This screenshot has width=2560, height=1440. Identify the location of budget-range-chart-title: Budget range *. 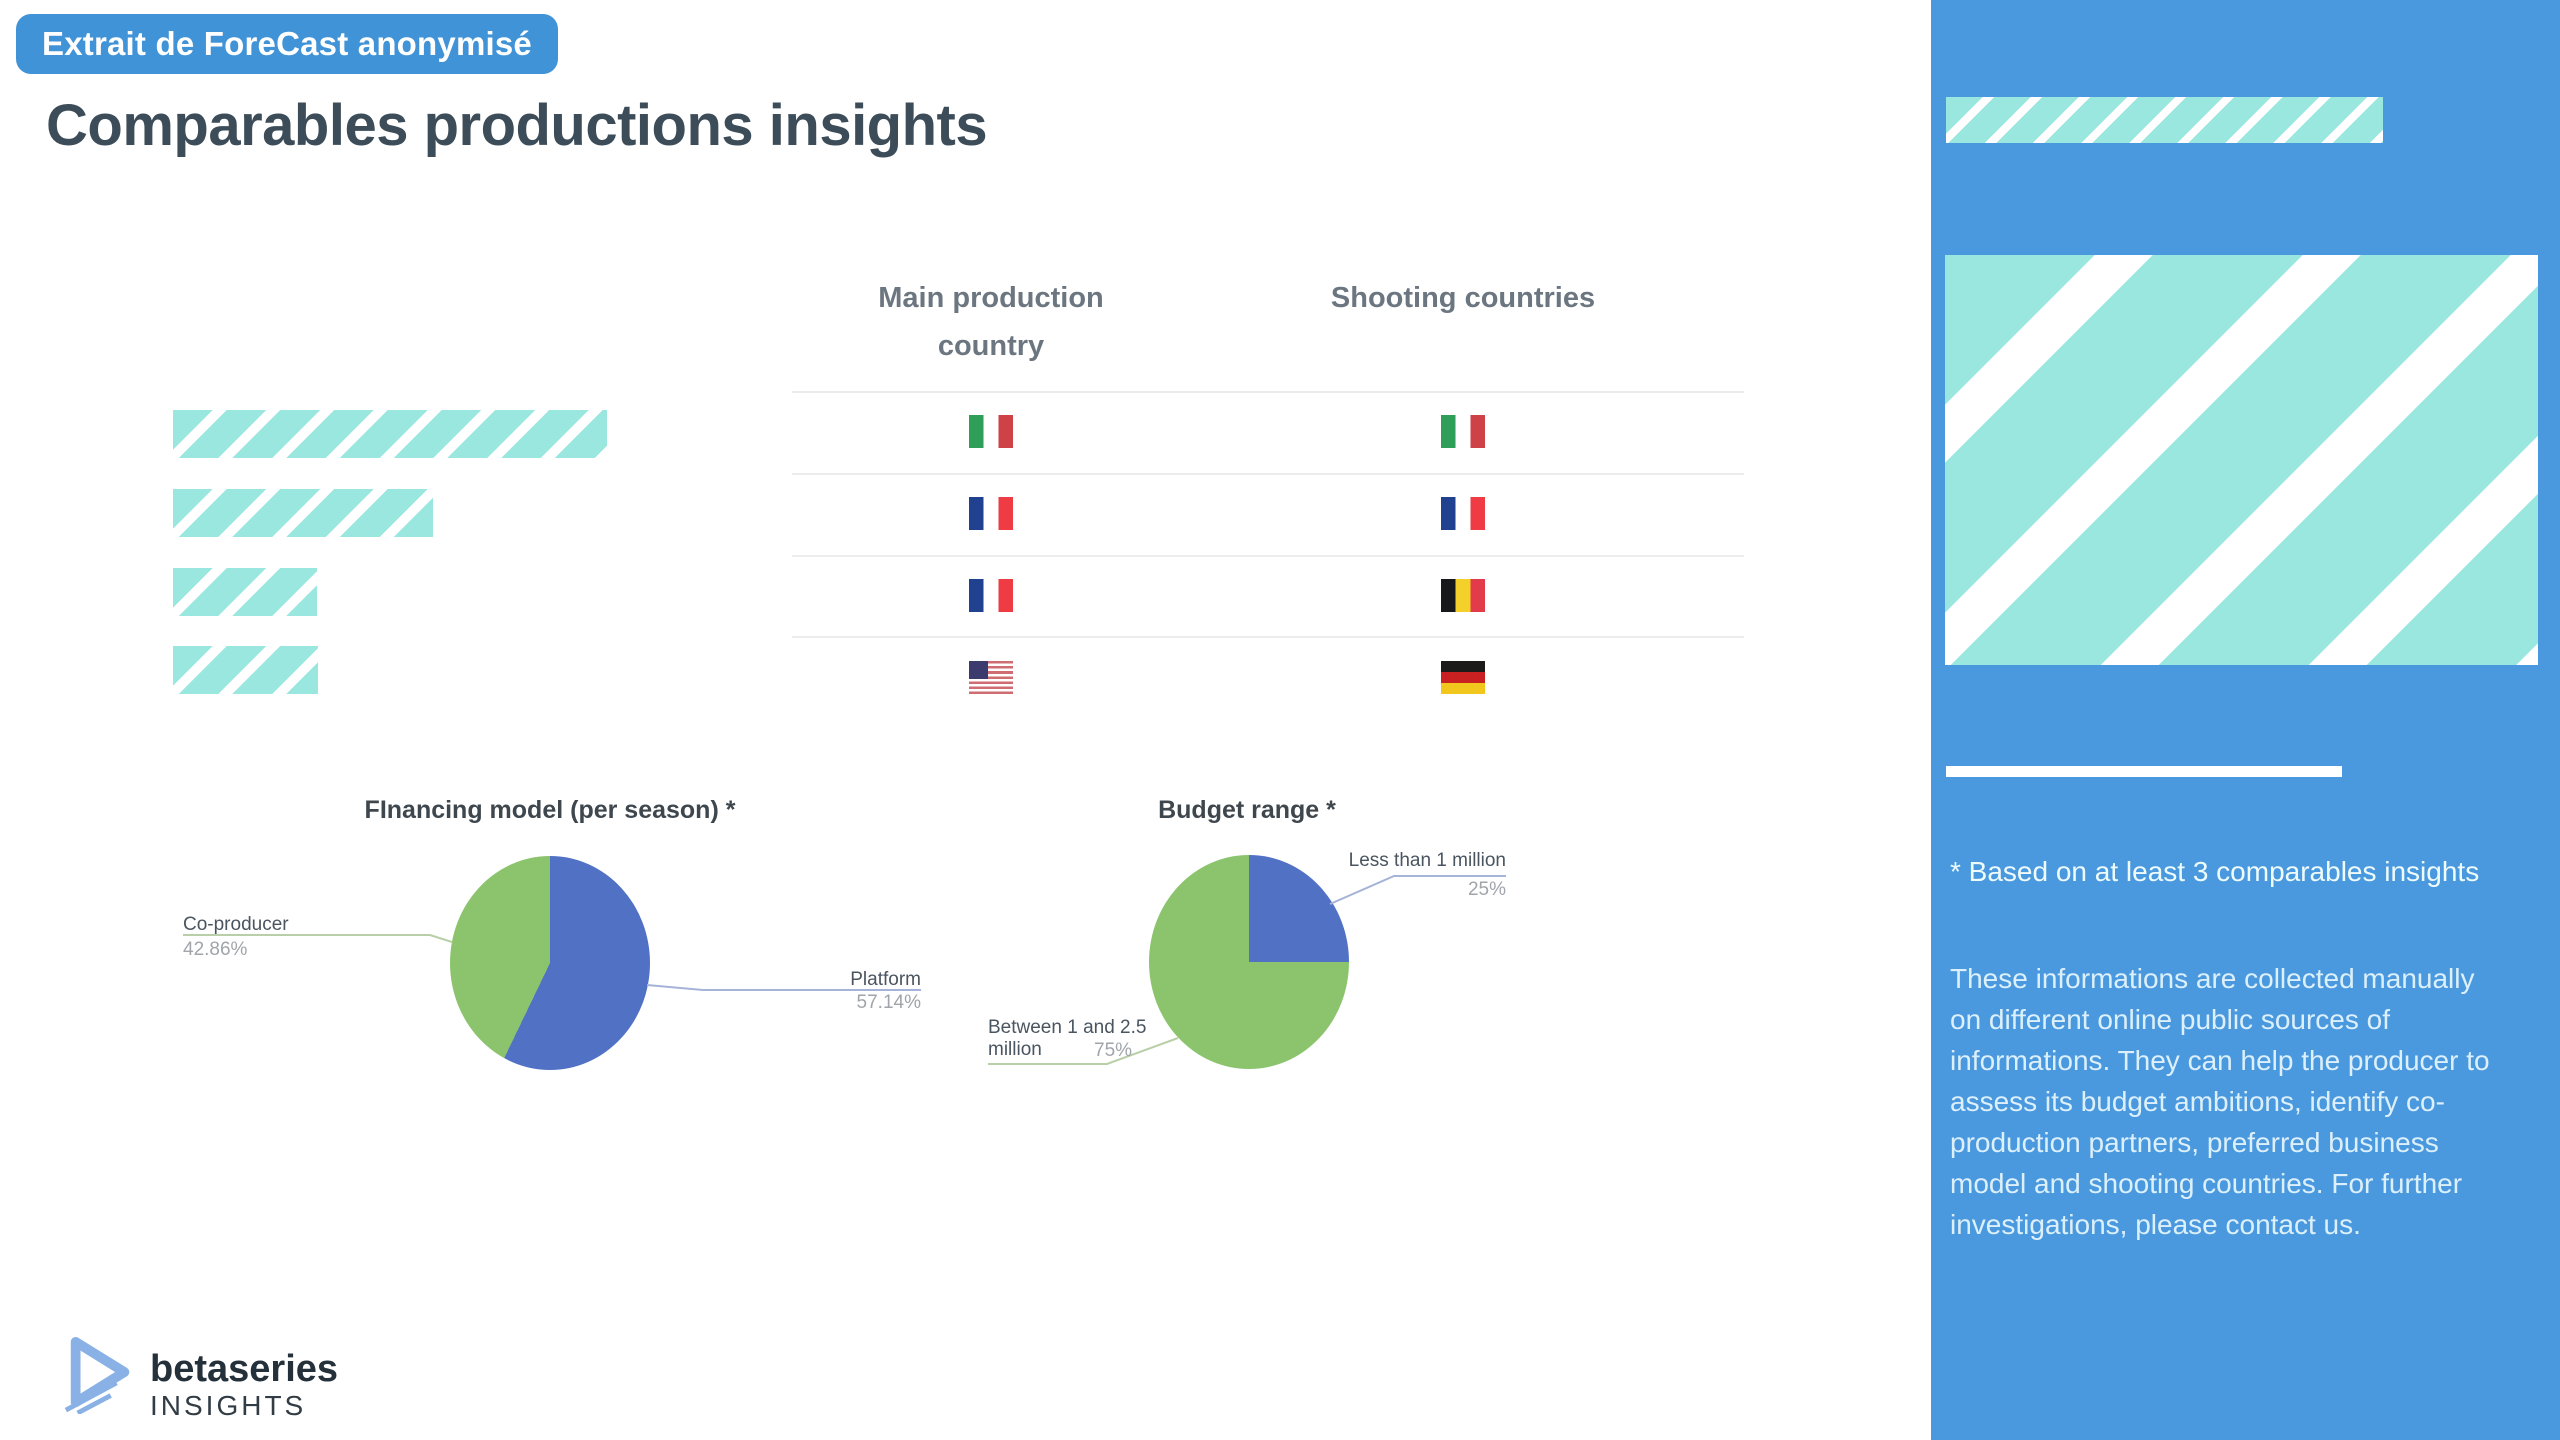
(1247, 810).